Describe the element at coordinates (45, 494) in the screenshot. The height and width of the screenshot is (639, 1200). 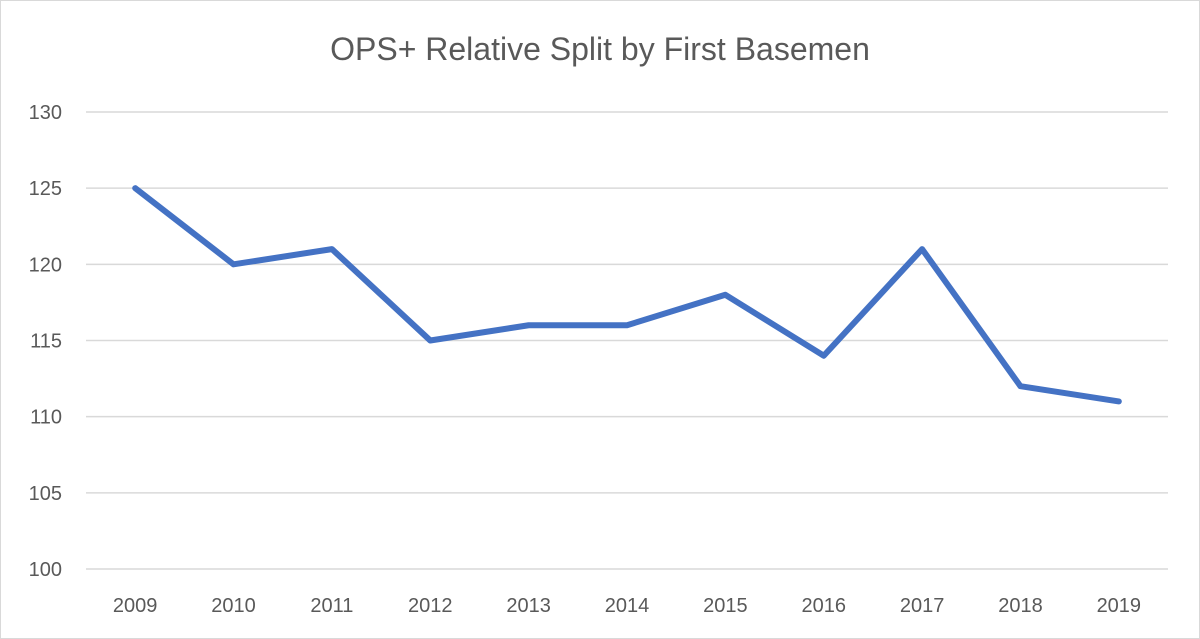
I see `y-tick-label: 105` at that location.